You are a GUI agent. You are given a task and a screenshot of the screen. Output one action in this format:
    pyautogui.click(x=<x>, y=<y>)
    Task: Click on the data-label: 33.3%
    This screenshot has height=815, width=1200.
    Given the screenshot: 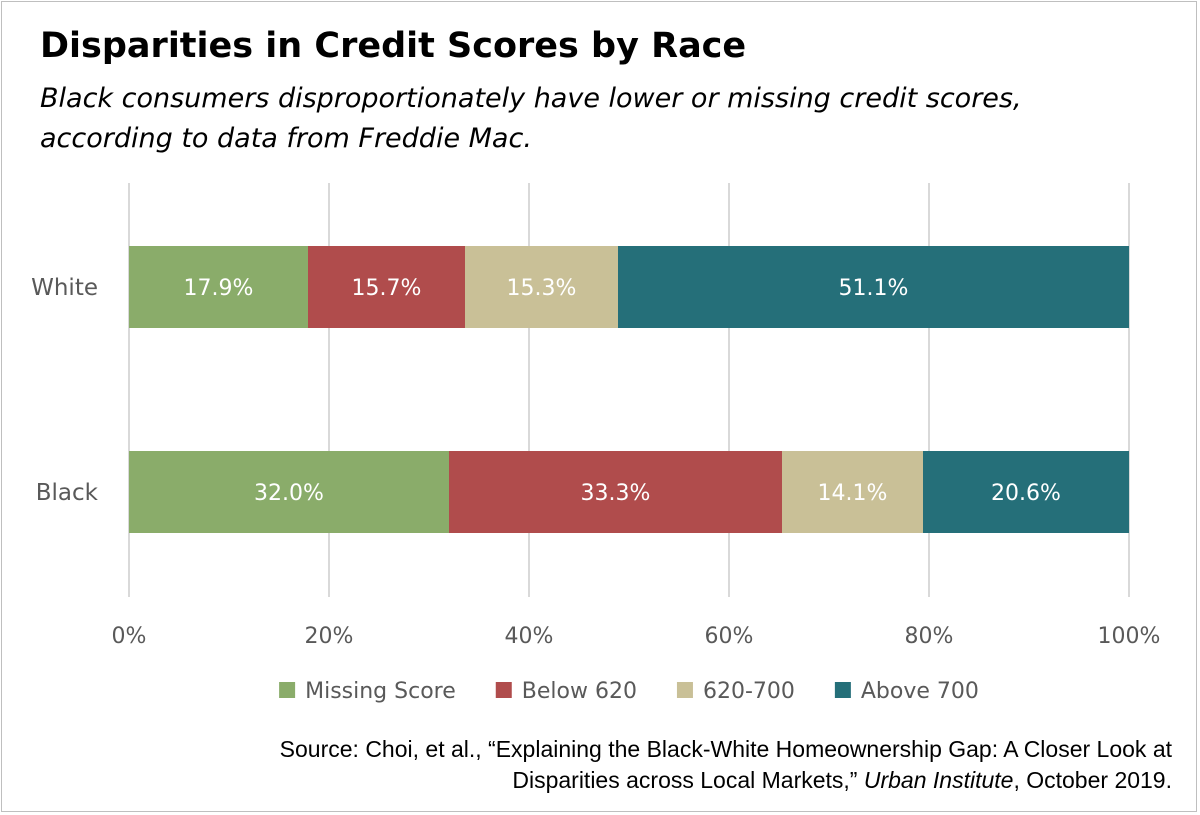 What is the action you would take?
    pyautogui.click(x=616, y=493)
    